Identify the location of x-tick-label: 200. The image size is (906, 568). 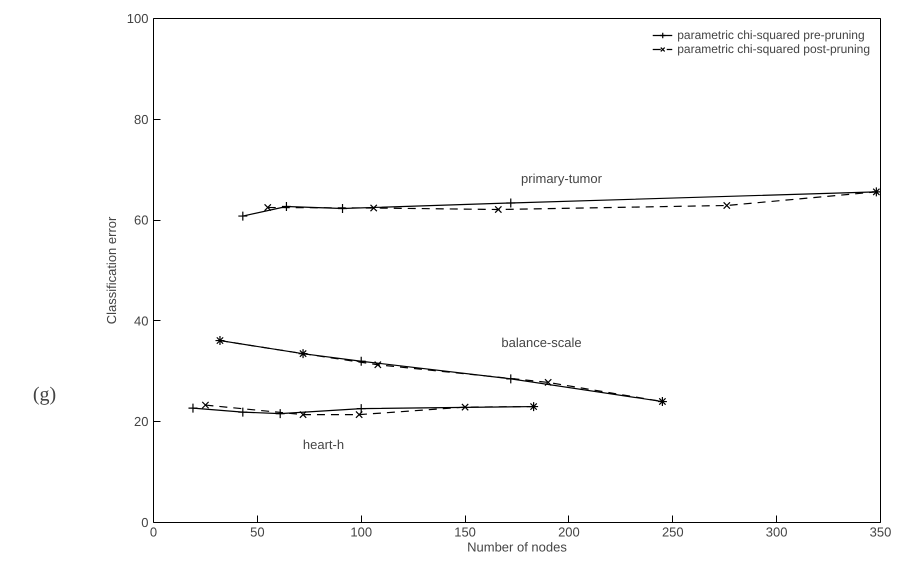
(569, 532).